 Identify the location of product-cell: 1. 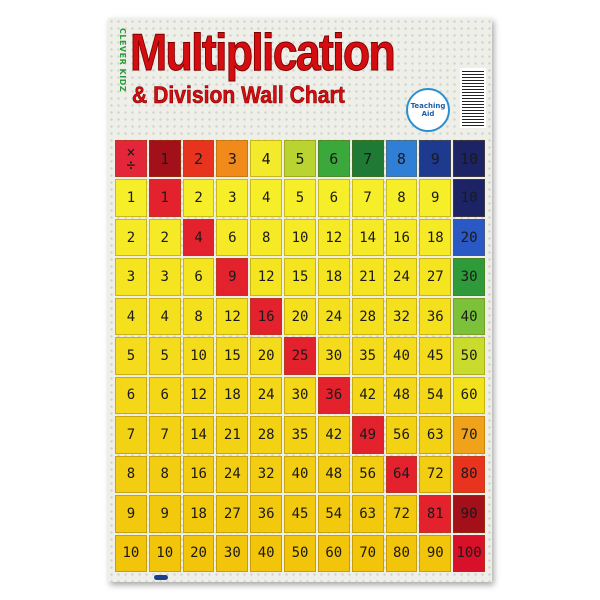
(164, 198).